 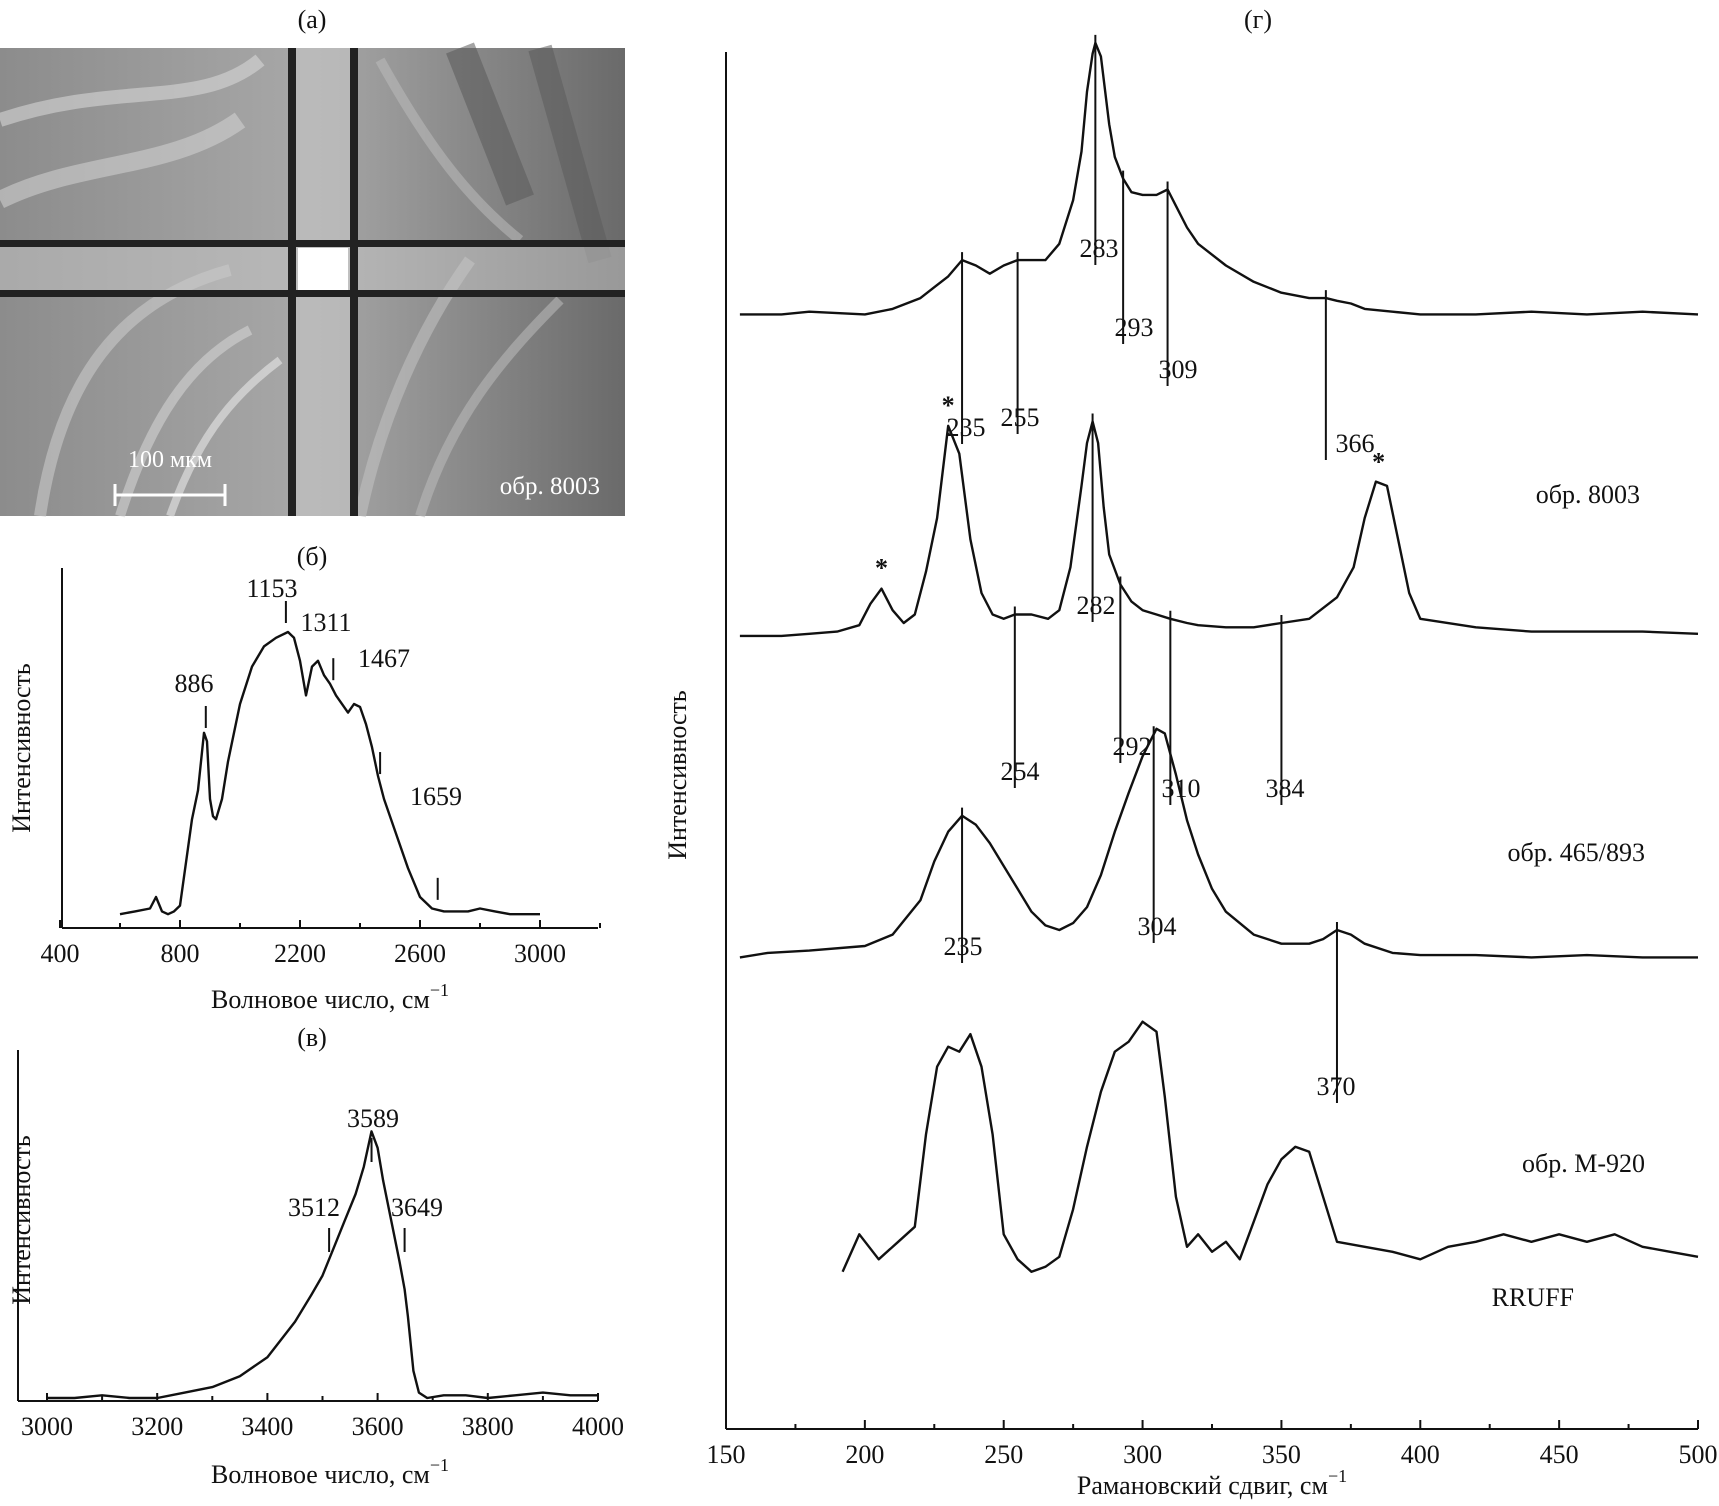 What do you see at coordinates (488, 1426) in the screenshot?
I see `x-tick-label: 3800` at bounding box center [488, 1426].